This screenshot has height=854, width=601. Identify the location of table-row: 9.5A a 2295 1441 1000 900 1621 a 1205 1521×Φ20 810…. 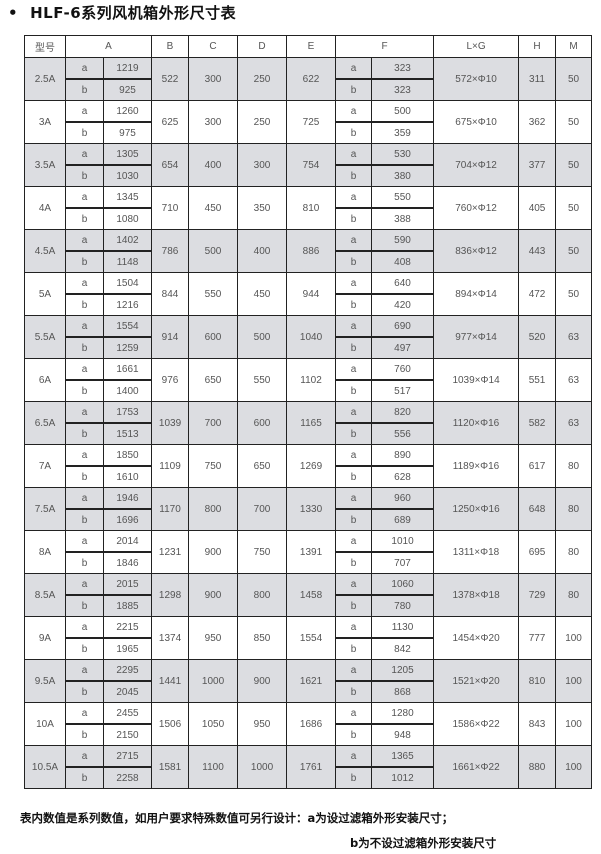
(308, 681).